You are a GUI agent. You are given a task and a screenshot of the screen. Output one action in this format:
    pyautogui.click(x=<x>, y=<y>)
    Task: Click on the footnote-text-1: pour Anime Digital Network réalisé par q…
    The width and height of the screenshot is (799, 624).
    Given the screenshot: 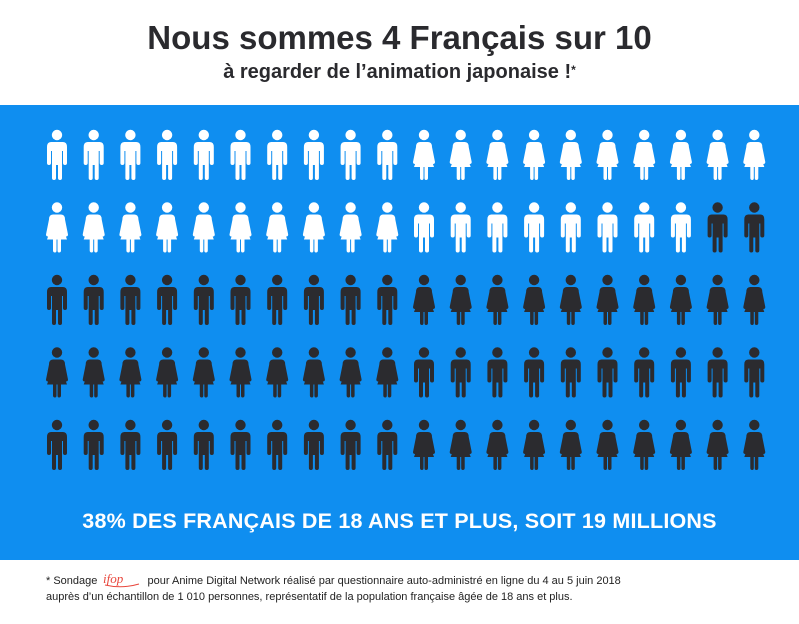 What is the action you would take?
    pyautogui.click(x=384, y=581)
    